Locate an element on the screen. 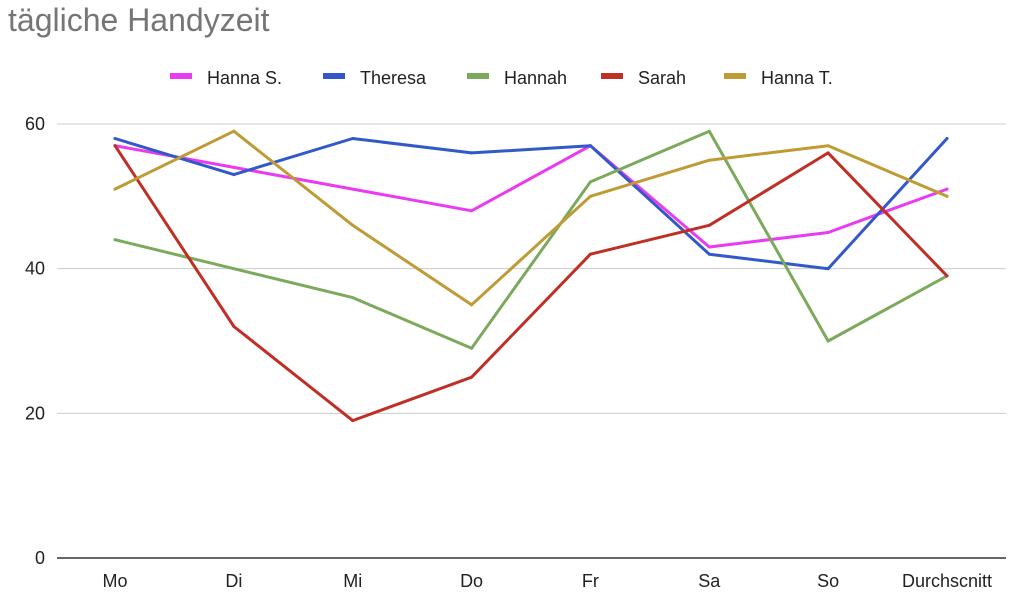  x-tick-label: Fr is located at coordinates (590, 581).